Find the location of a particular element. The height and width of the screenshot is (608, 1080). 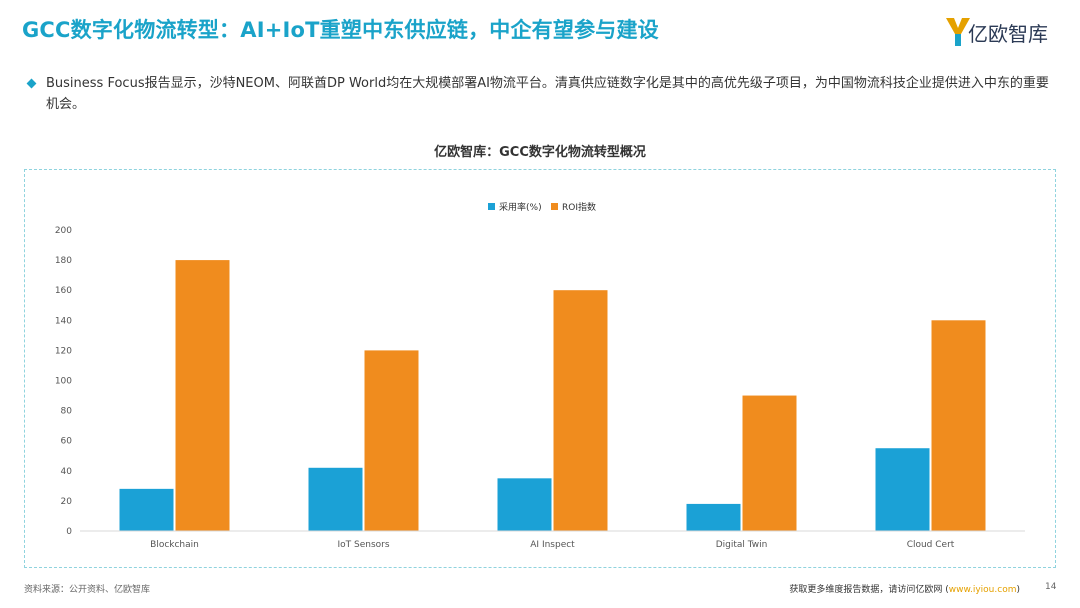

y-tick-label: 100 is located at coordinates (63, 382).